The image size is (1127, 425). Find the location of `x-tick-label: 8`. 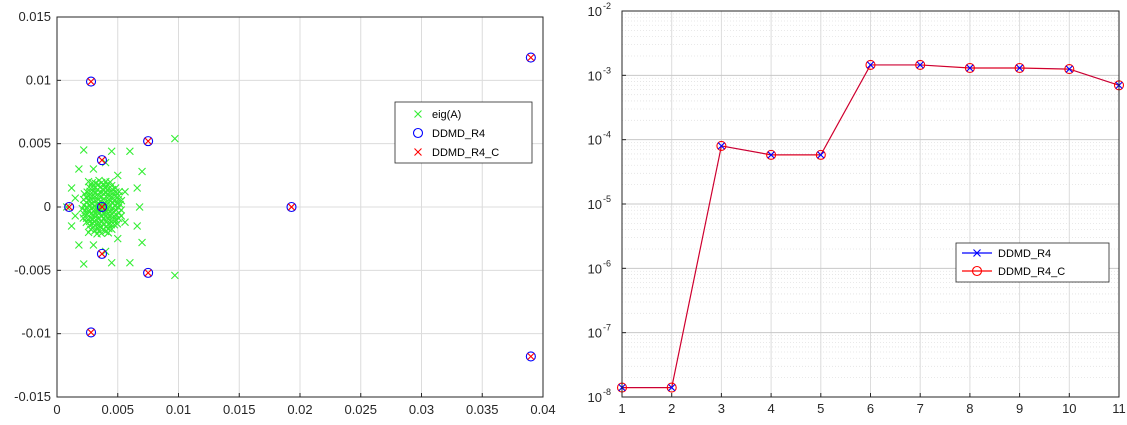

x-tick-label: 8 is located at coordinates (969, 408).